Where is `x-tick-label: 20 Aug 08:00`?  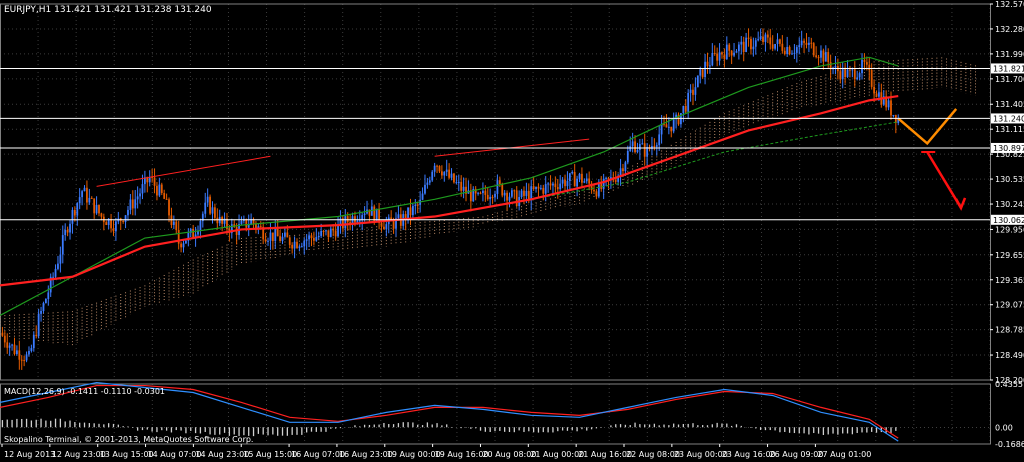 x-tick-label: 20 Aug 08:00 is located at coordinates (509, 454).